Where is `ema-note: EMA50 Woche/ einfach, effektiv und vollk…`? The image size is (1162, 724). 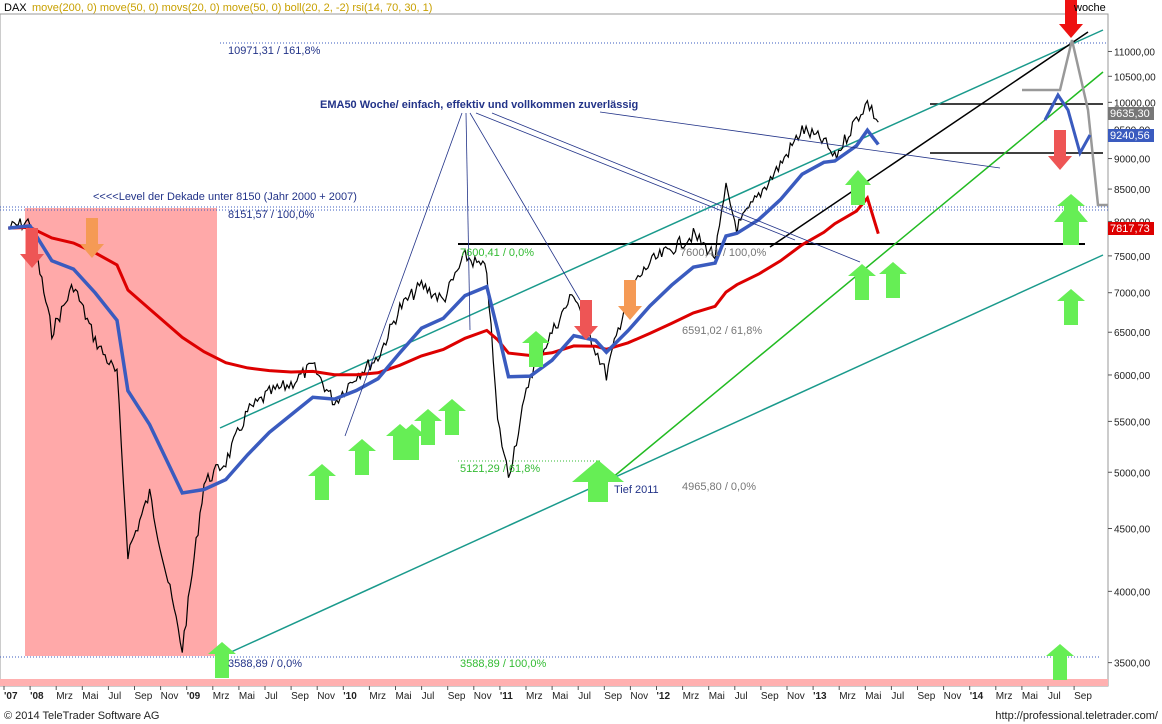 ema-note: EMA50 Woche/ einfach, effektiv und vollk… is located at coordinates (479, 105).